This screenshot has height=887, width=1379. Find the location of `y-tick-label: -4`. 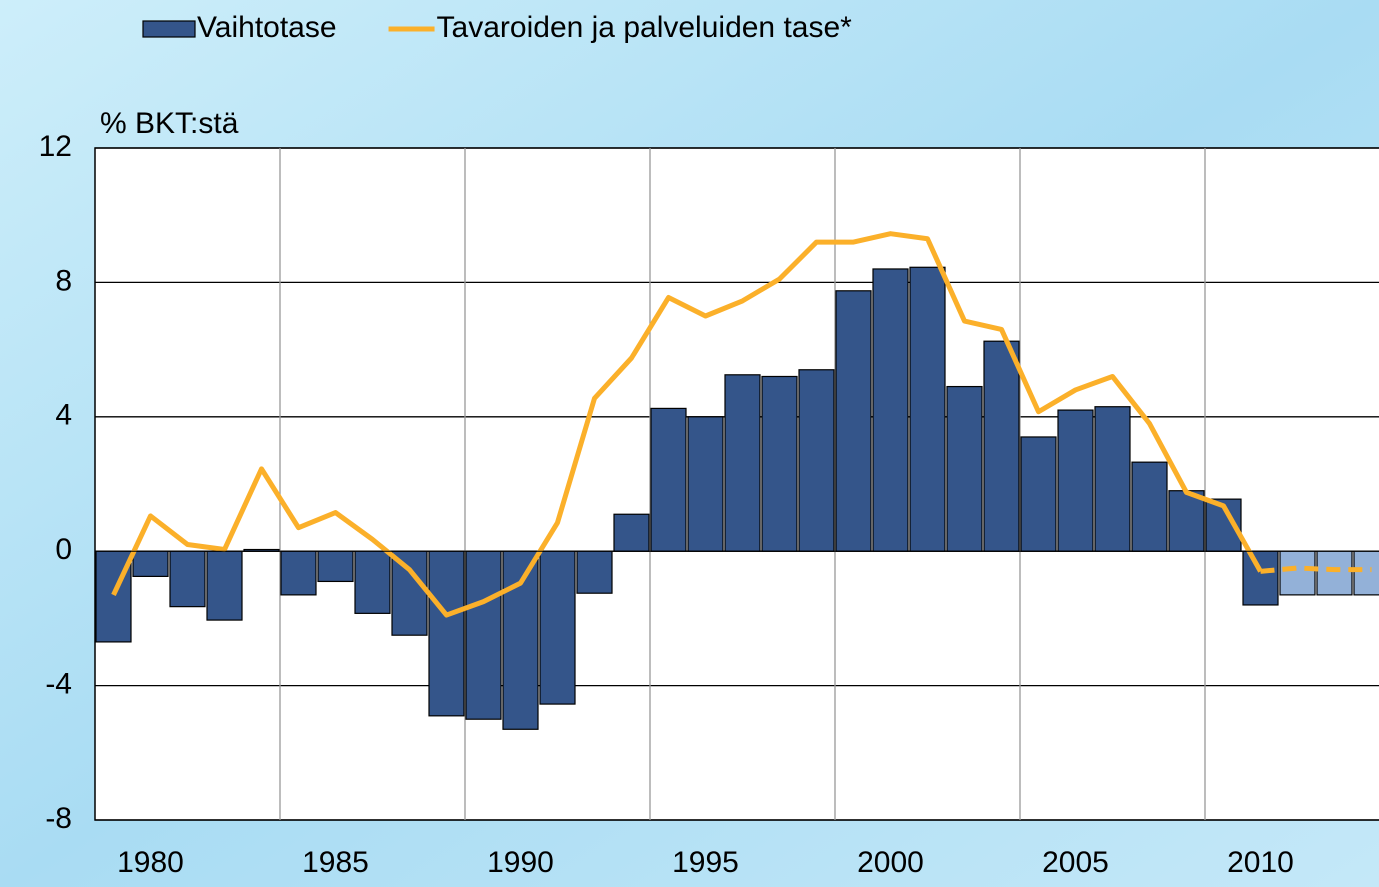

y-tick-label: -4 is located at coordinates (58, 684).